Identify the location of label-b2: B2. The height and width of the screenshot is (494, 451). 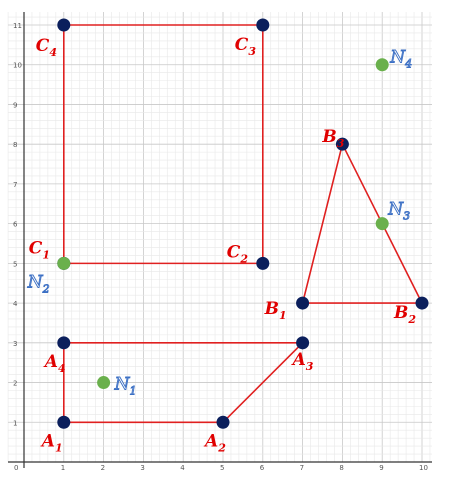
(404, 314).